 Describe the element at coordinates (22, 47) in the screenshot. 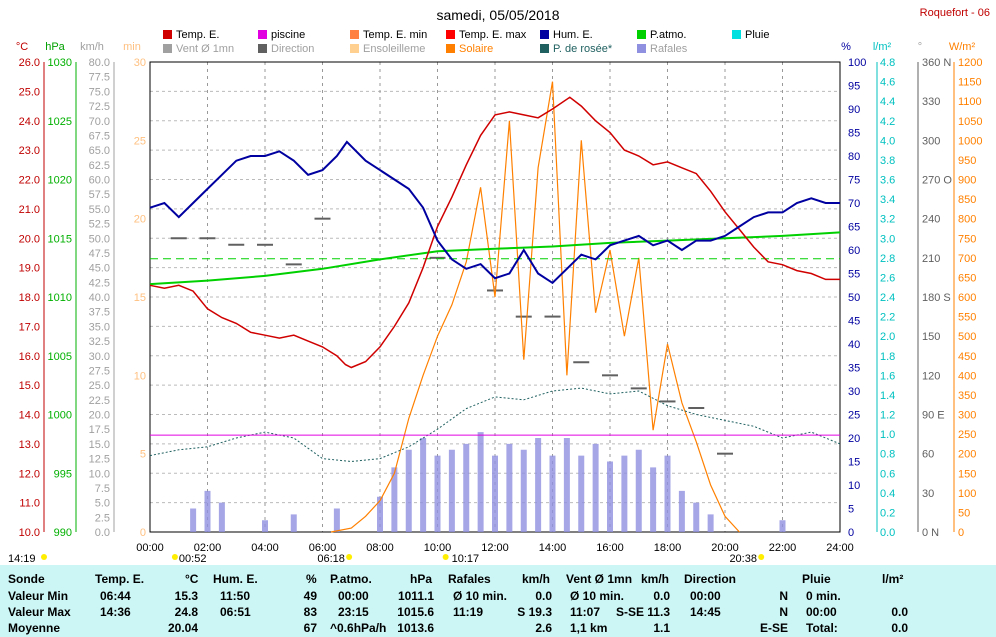

I see `axis-unit: °C` at that location.